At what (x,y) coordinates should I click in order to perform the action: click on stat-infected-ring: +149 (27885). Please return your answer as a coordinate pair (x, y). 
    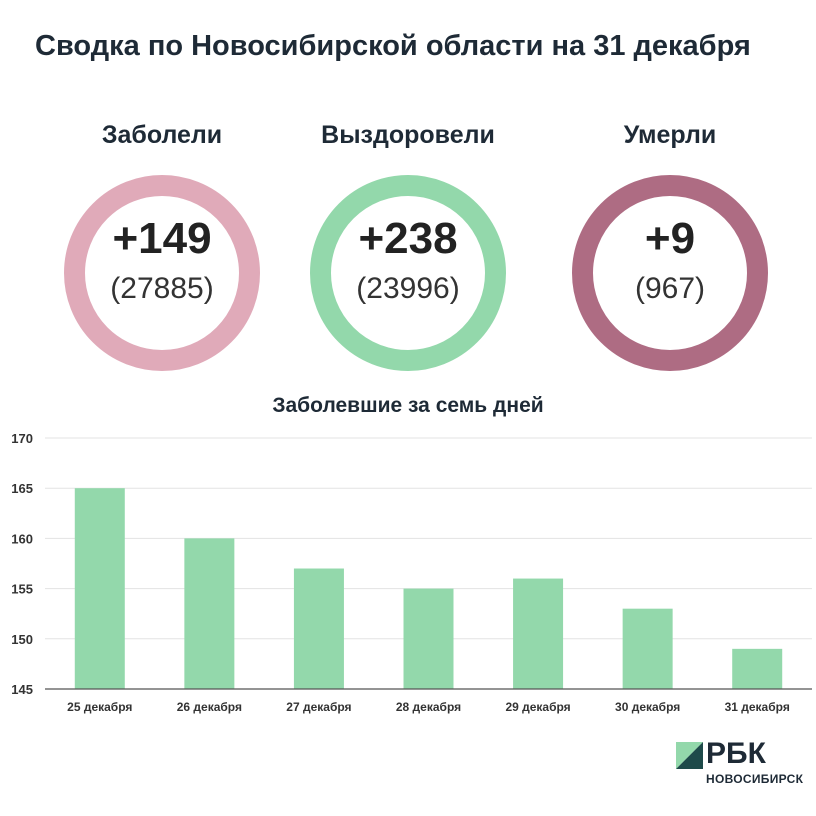
    Looking at the image, I should click on (162, 273).